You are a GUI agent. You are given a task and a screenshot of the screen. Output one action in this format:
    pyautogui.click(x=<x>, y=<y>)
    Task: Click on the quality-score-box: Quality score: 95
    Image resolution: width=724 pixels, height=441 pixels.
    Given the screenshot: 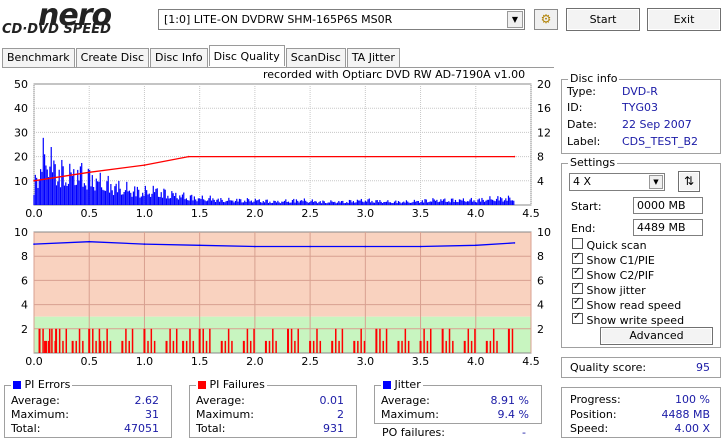 What is the action you would take?
    pyautogui.click(x=641, y=367)
    